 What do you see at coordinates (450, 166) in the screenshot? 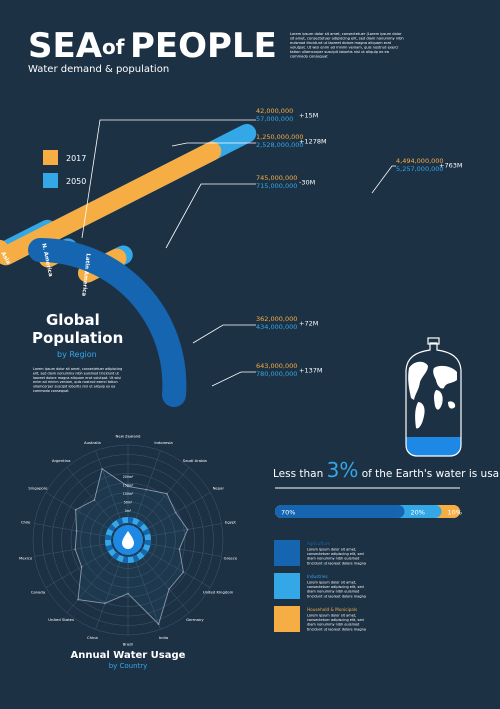
I see `change-4: +763M` at bounding box center [450, 166].